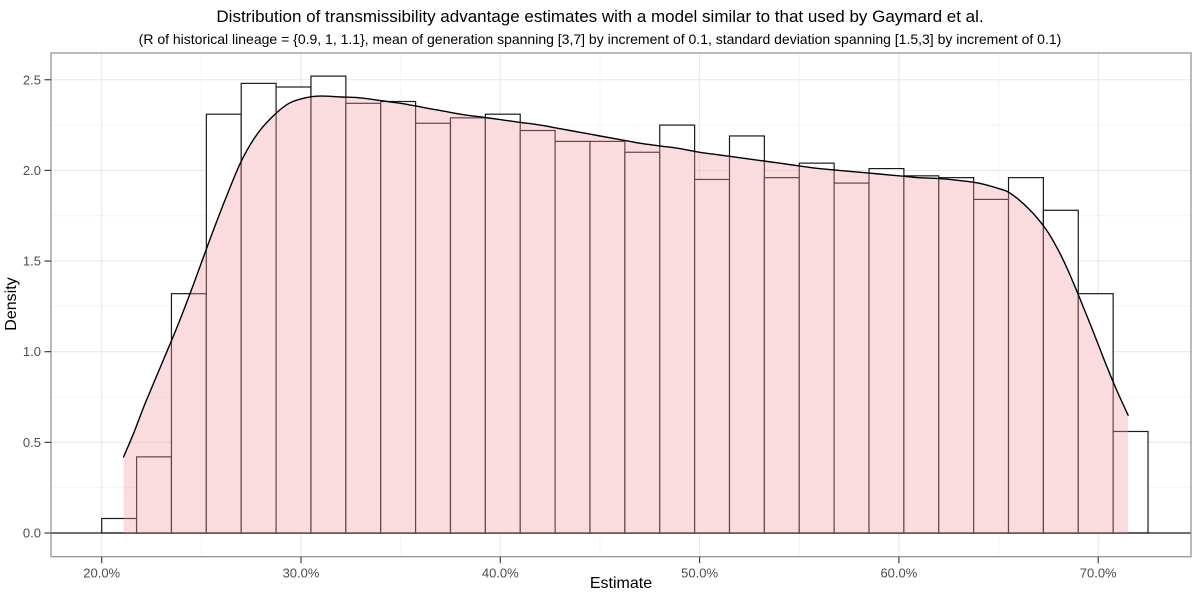  I want to click on y-tick-label: 1.0, so click(32, 351).